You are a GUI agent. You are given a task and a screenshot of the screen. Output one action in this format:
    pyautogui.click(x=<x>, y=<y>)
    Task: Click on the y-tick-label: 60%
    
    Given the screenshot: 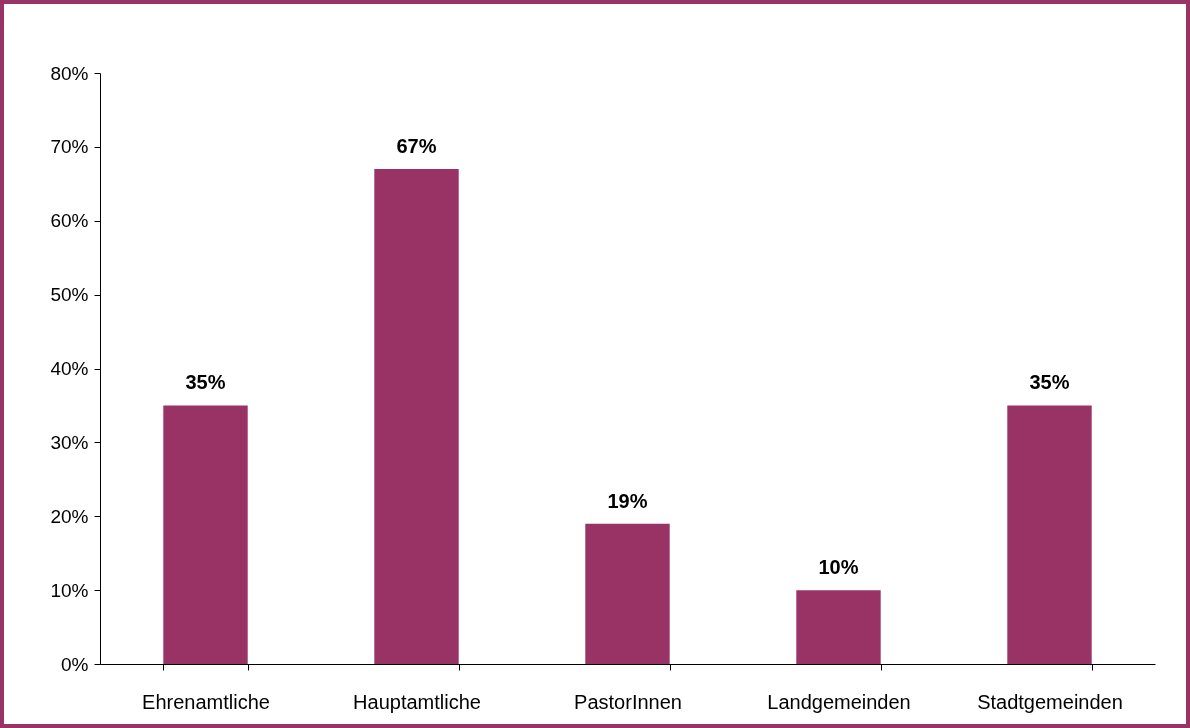 What is the action you would take?
    pyautogui.click(x=69, y=221)
    